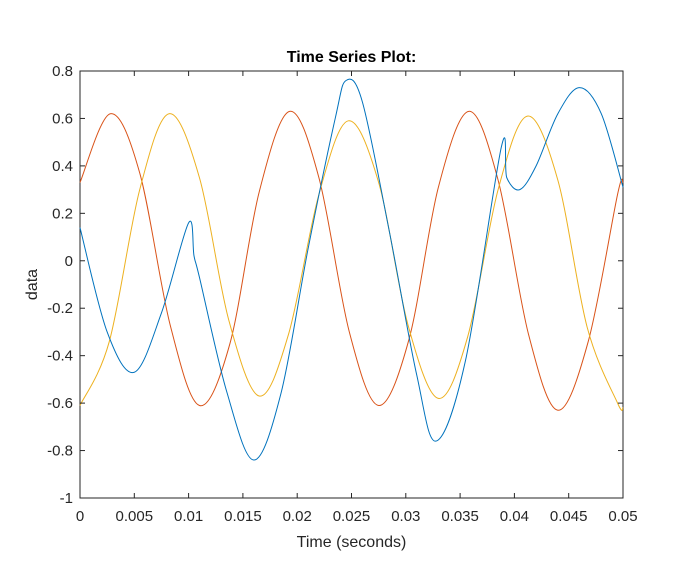 This screenshot has width=692, height=562. I want to click on x-axis-label: Time (seconds), so click(352, 542).